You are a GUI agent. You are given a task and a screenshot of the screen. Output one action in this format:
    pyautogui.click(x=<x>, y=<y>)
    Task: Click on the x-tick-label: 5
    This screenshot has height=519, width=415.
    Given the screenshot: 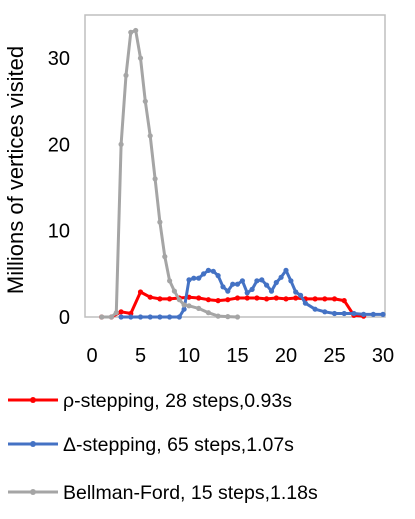 What is the action you would take?
    pyautogui.click(x=140, y=356)
    